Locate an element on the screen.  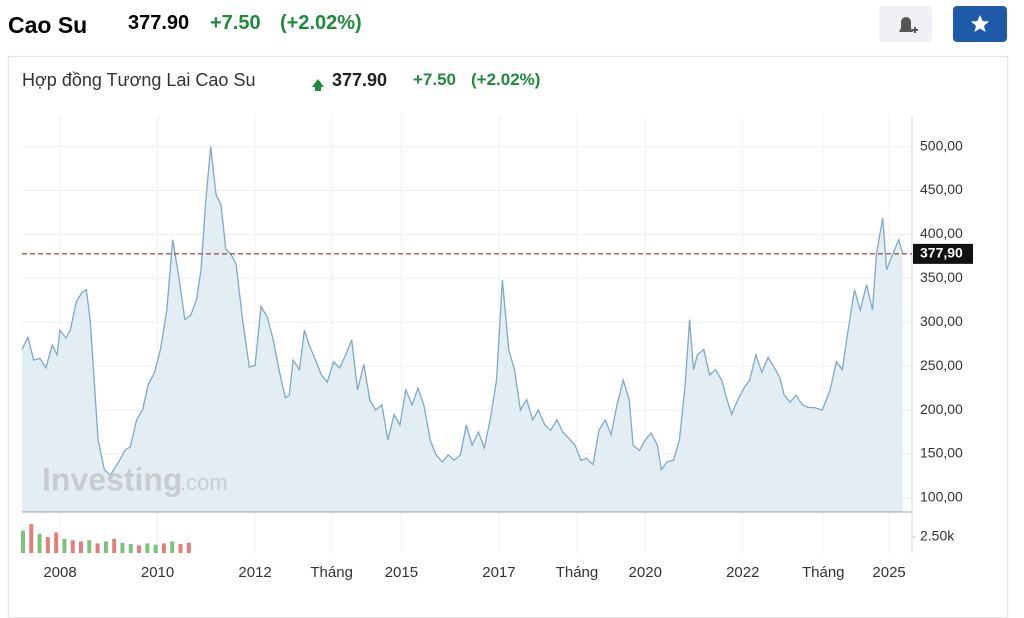
y-tick-label: 450,00 is located at coordinates (941, 189).